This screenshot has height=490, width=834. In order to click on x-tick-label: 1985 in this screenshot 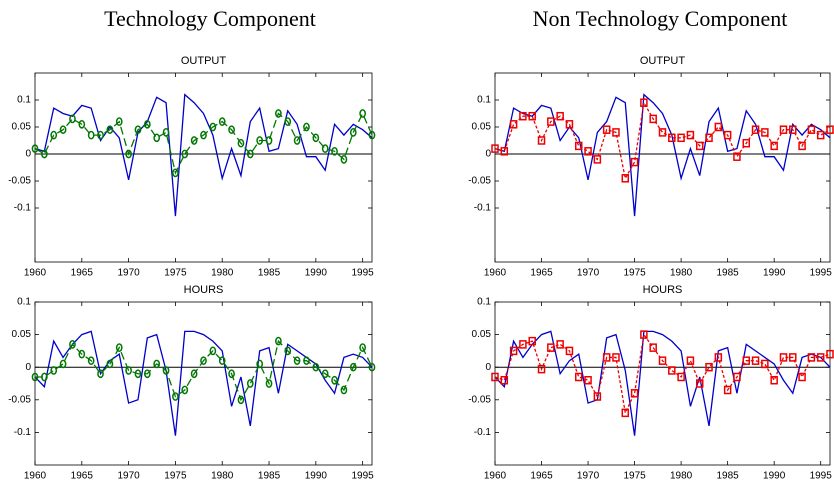, I will do `click(728, 273)`.